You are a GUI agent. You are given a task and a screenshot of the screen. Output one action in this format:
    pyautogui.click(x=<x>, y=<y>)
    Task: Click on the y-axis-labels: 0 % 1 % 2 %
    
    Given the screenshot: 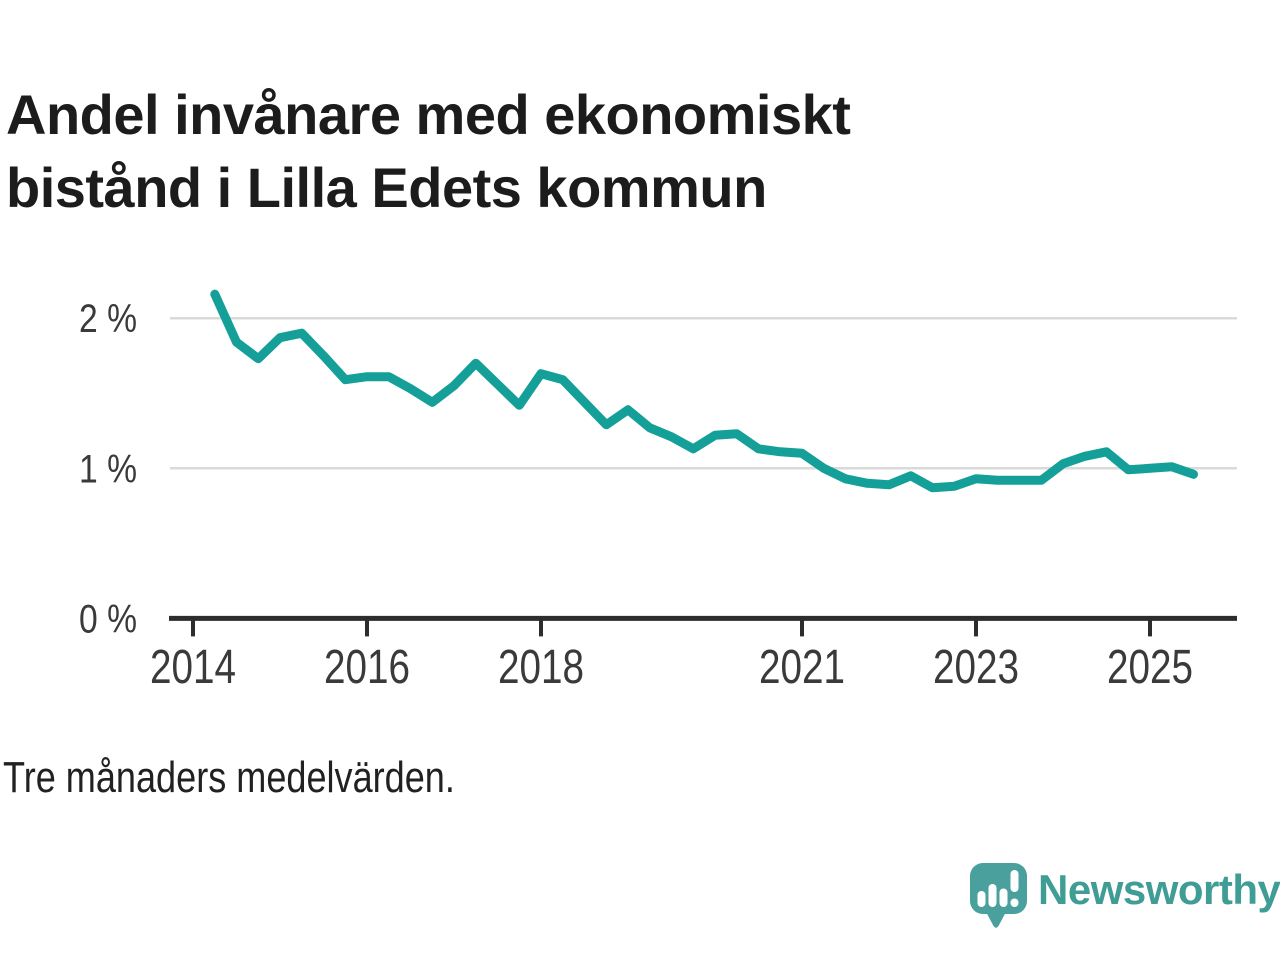 What is the action you would take?
    pyautogui.click(x=108, y=469)
    